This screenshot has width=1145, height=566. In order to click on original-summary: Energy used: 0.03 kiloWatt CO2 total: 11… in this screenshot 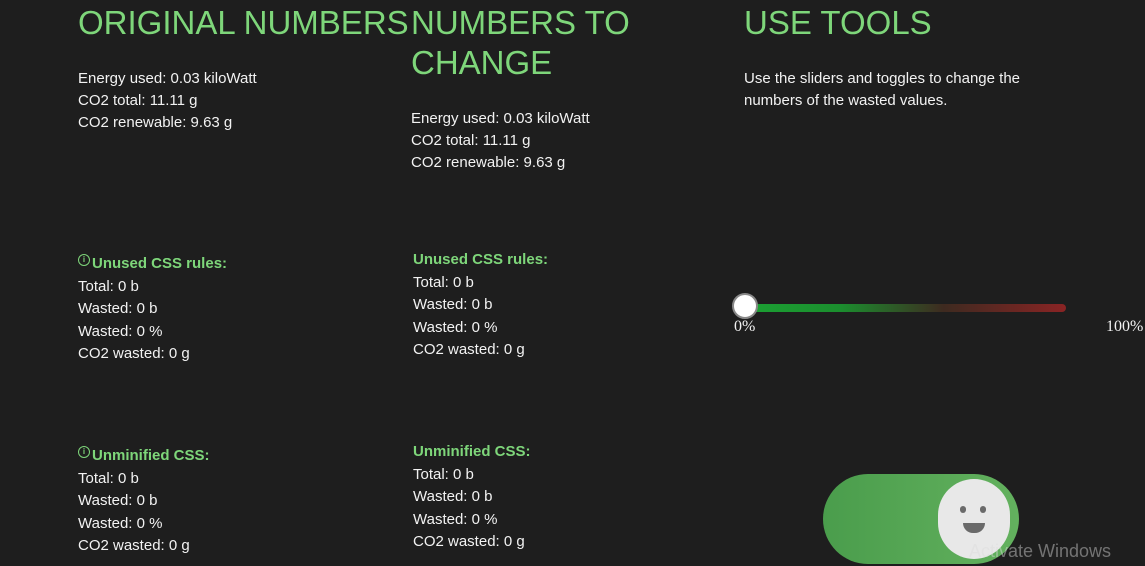, I will do `click(167, 101)`.